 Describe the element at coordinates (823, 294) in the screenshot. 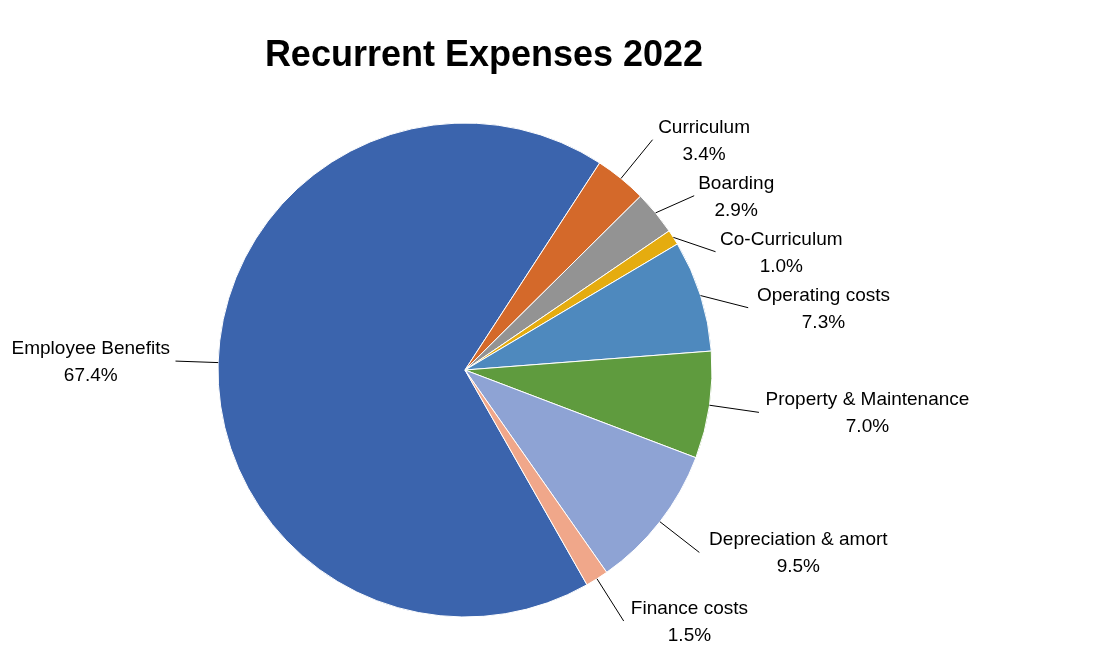

I see `slice-label: Operating costs` at that location.